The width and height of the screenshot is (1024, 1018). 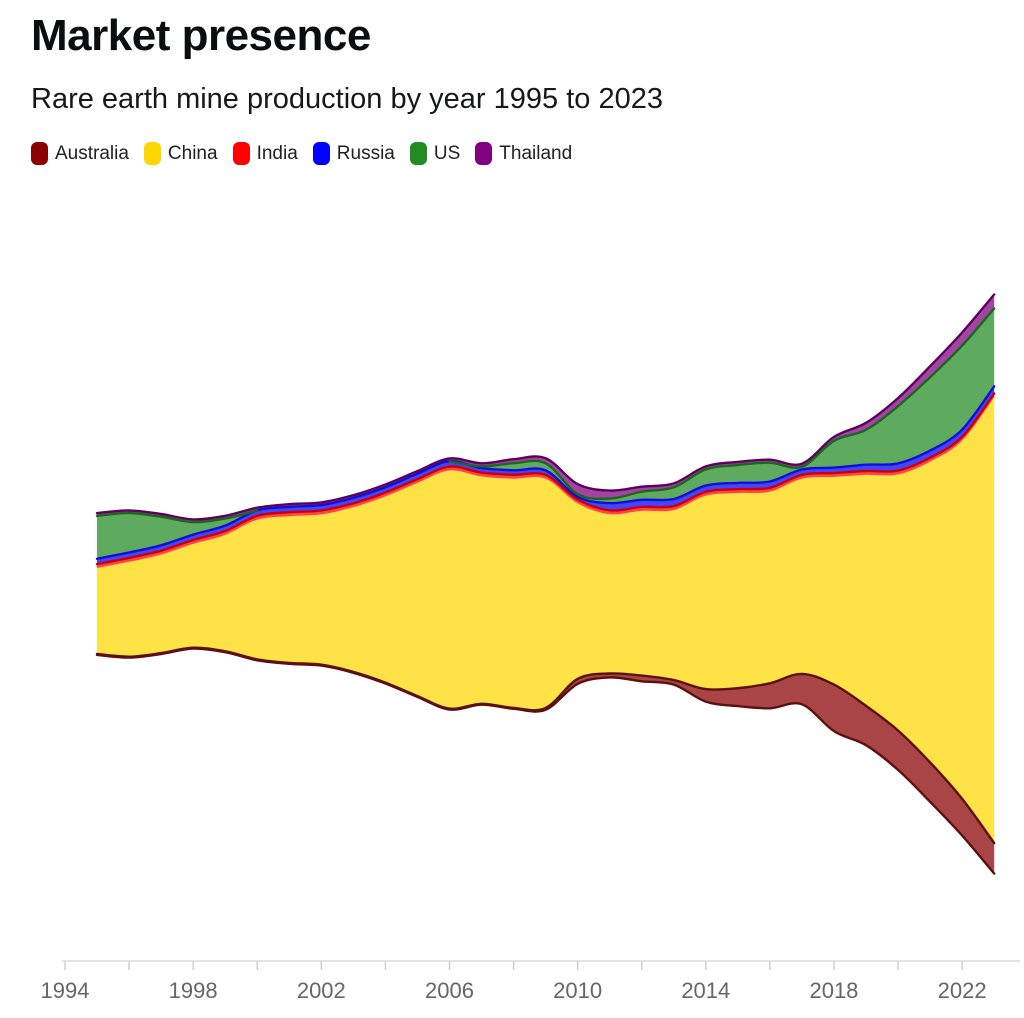 I want to click on legend-item-china: China, so click(x=180, y=154).